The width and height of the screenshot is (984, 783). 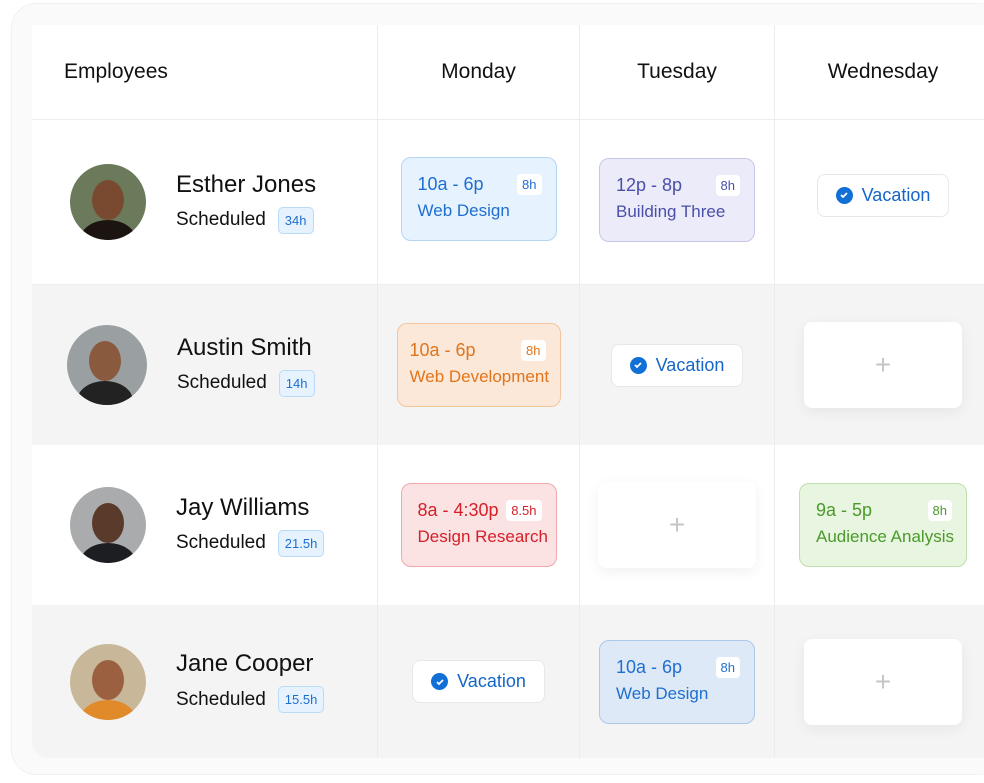 What do you see at coordinates (883, 525) in the screenshot?
I see `shift-card: 9a - 5p Audience Analysis 8h` at bounding box center [883, 525].